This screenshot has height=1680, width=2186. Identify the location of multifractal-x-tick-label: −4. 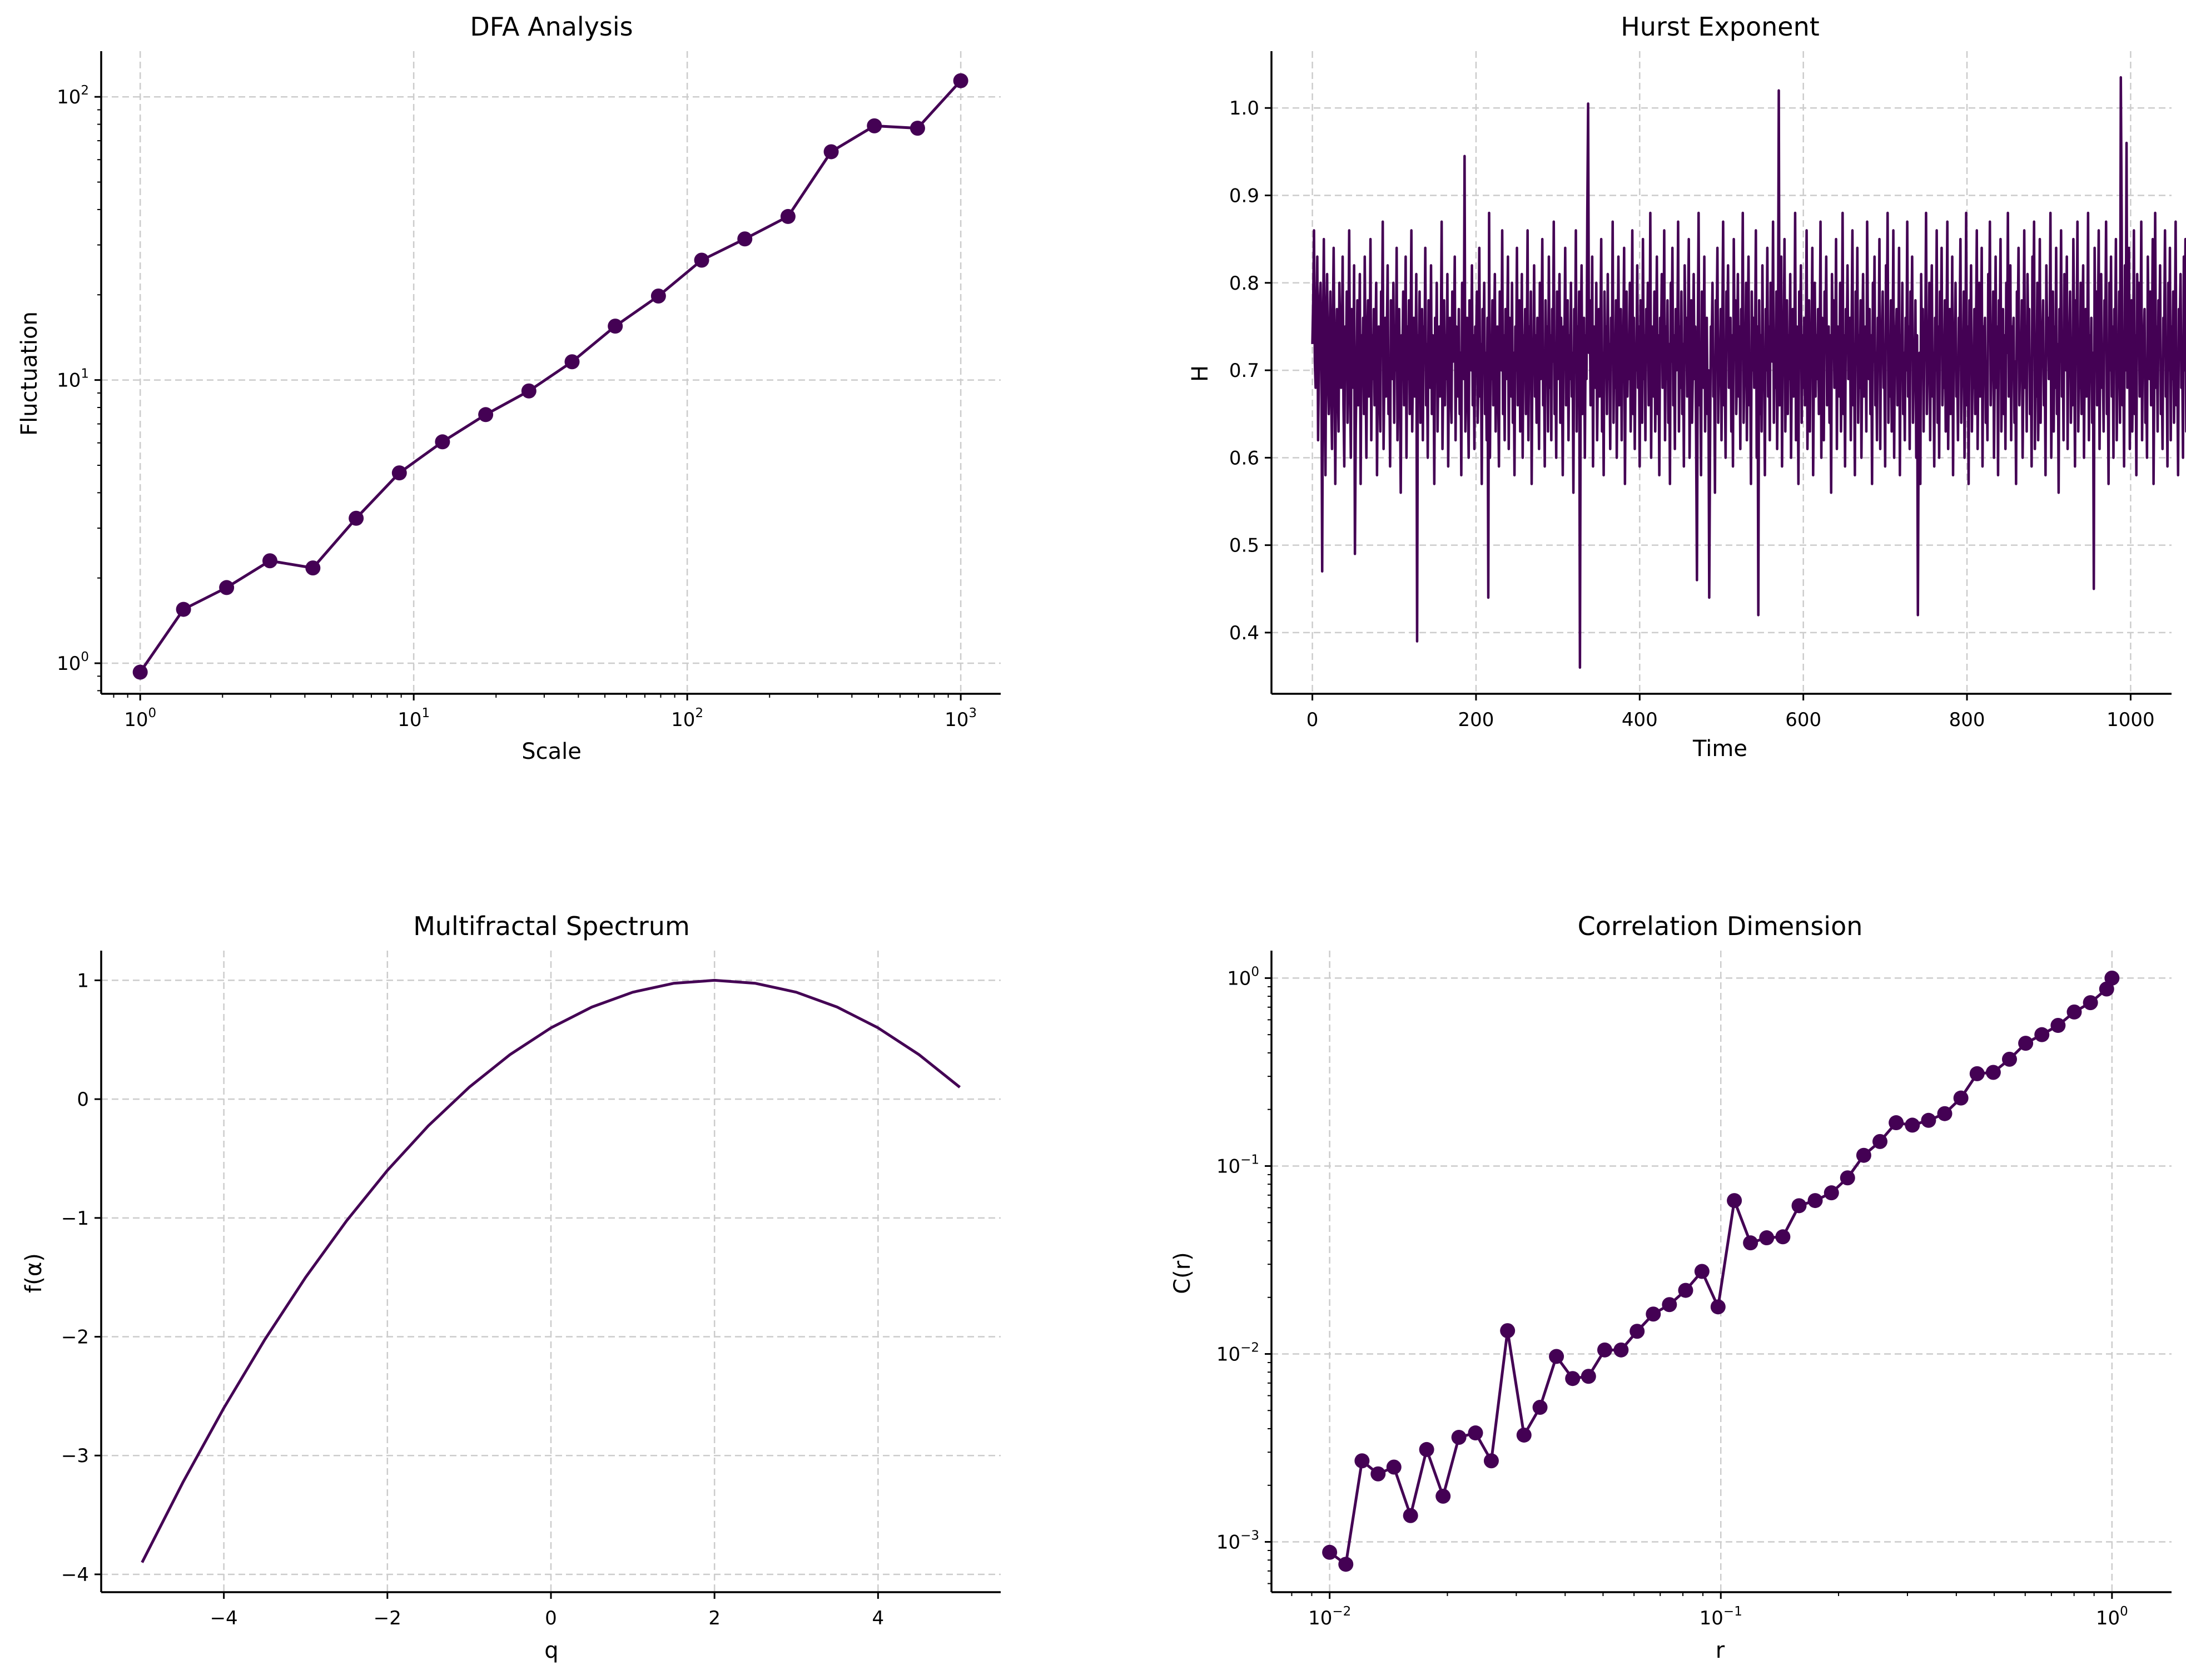
(224, 1618).